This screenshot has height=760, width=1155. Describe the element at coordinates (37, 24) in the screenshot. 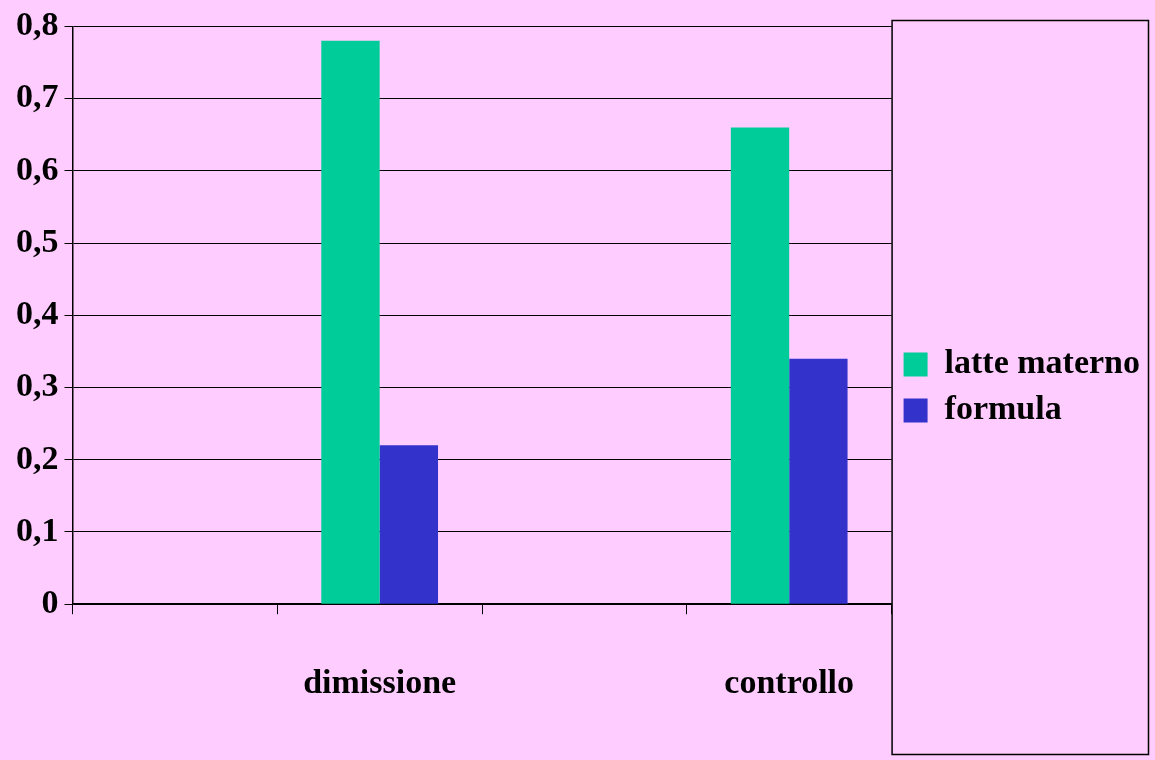

I see `y-tick-label: 0,8` at that location.